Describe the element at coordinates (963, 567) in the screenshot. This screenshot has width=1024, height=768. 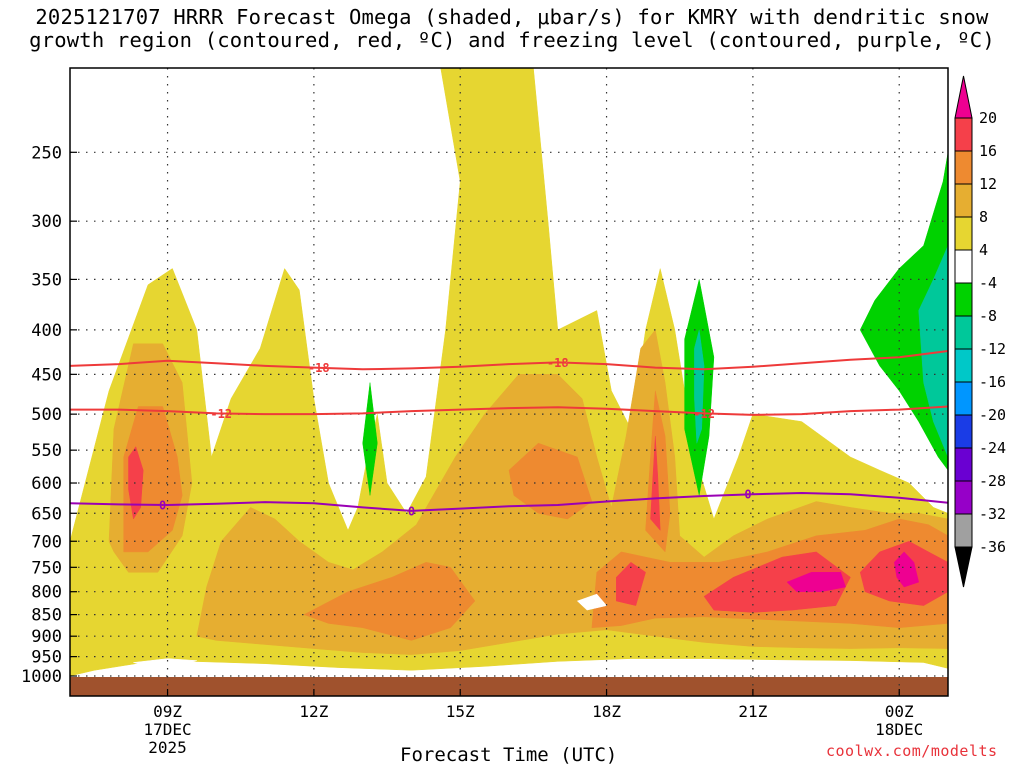
I see `colorbar-bottom-triangle` at that location.